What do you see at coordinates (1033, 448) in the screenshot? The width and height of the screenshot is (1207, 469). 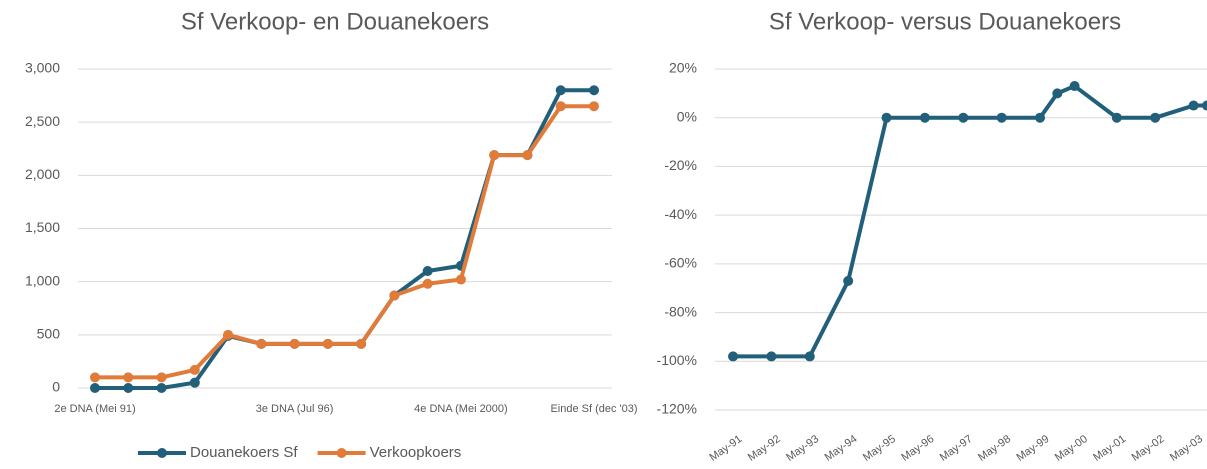 I see `x-tick-label: May-99` at bounding box center [1033, 448].